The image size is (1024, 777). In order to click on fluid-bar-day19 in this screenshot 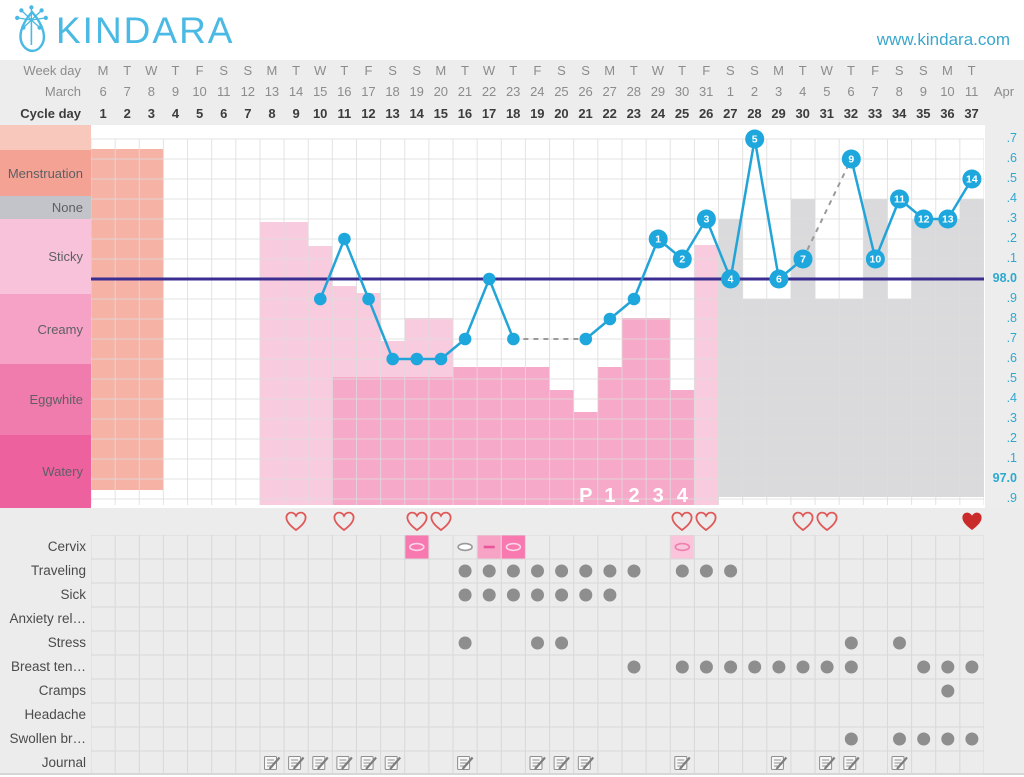, I will do `click(537, 436)`.